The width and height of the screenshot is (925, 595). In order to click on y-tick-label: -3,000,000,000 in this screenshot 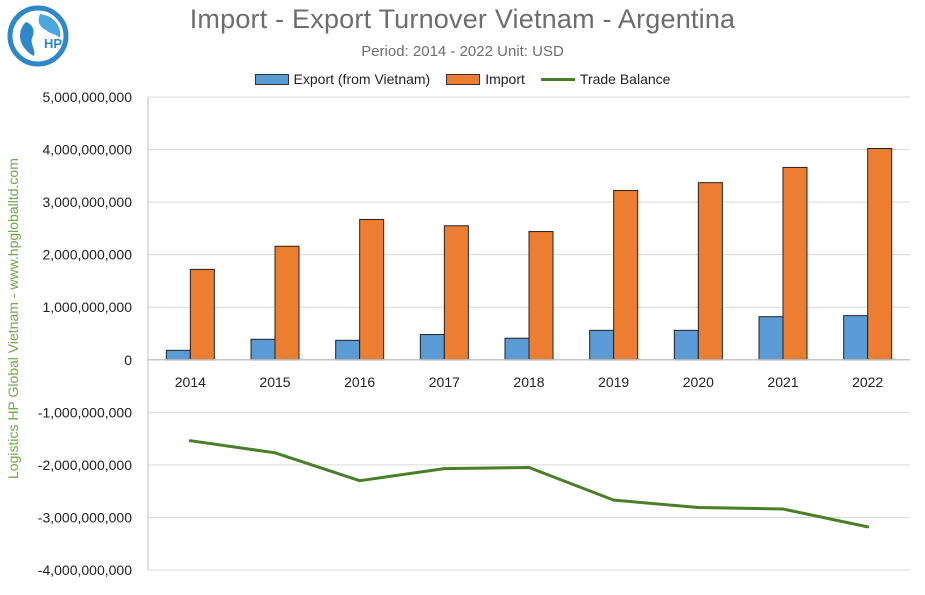, I will do `click(85, 517)`.